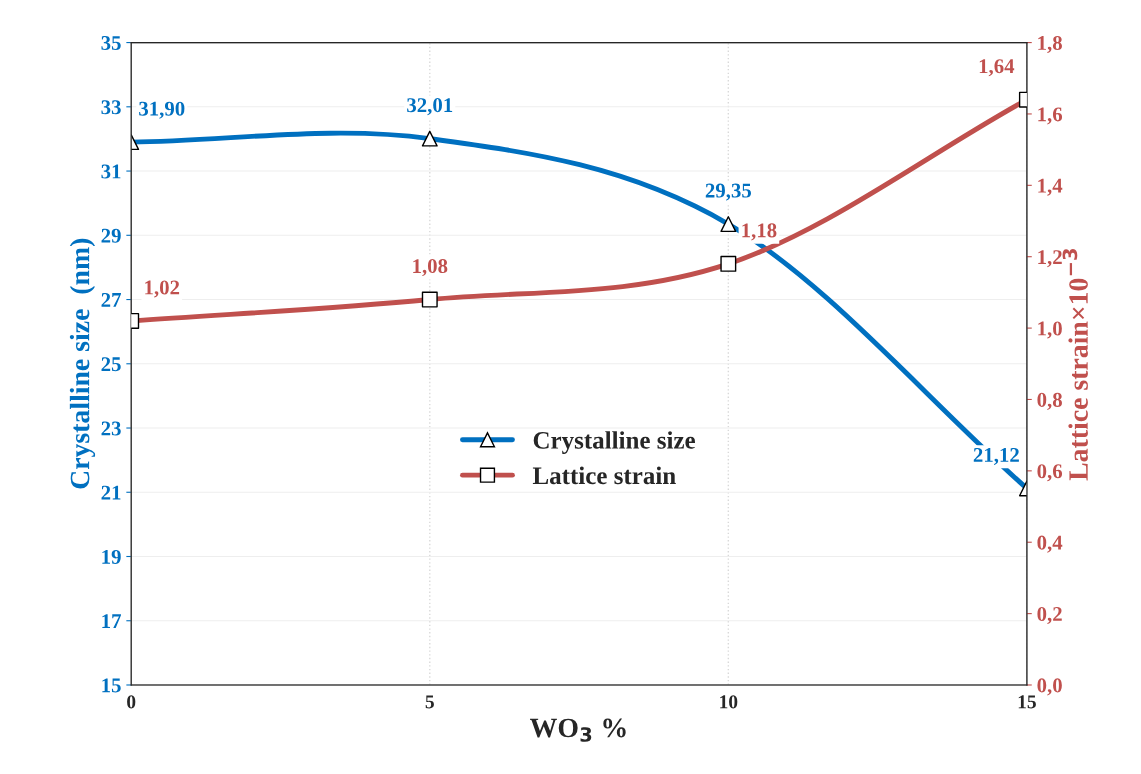 Image resolution: width=1141 pixels, height=774 pixels. I want to click on y-tick-label: 25, so click(111, 364).